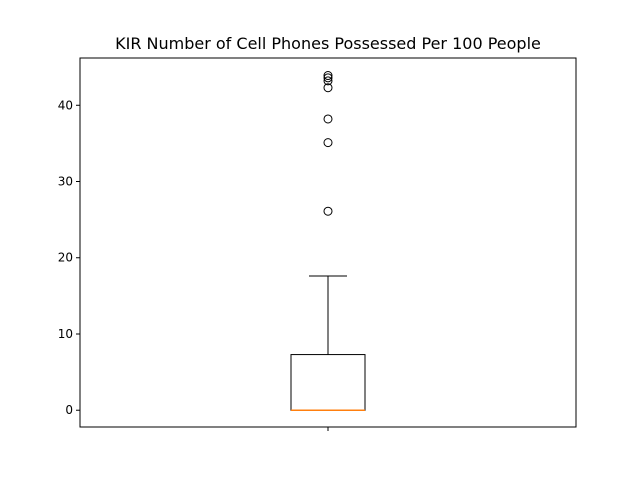 The width and height of the screenshot is (640, 480). What do you see at coordinates (69, 410) in the screenshot?
I see `y-tick-label: 0` at bounding box center [69, 410].